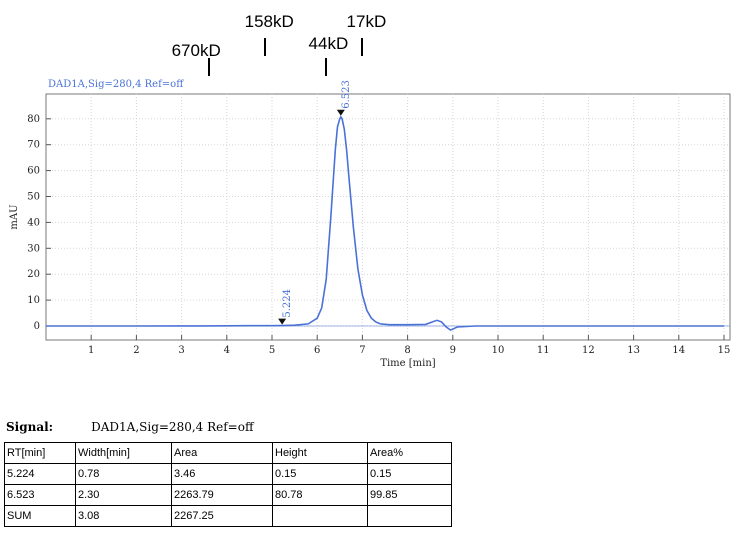 This screenshot has height=554, width=739. I want to click on y-tick-label: 20, so click(33, 274).